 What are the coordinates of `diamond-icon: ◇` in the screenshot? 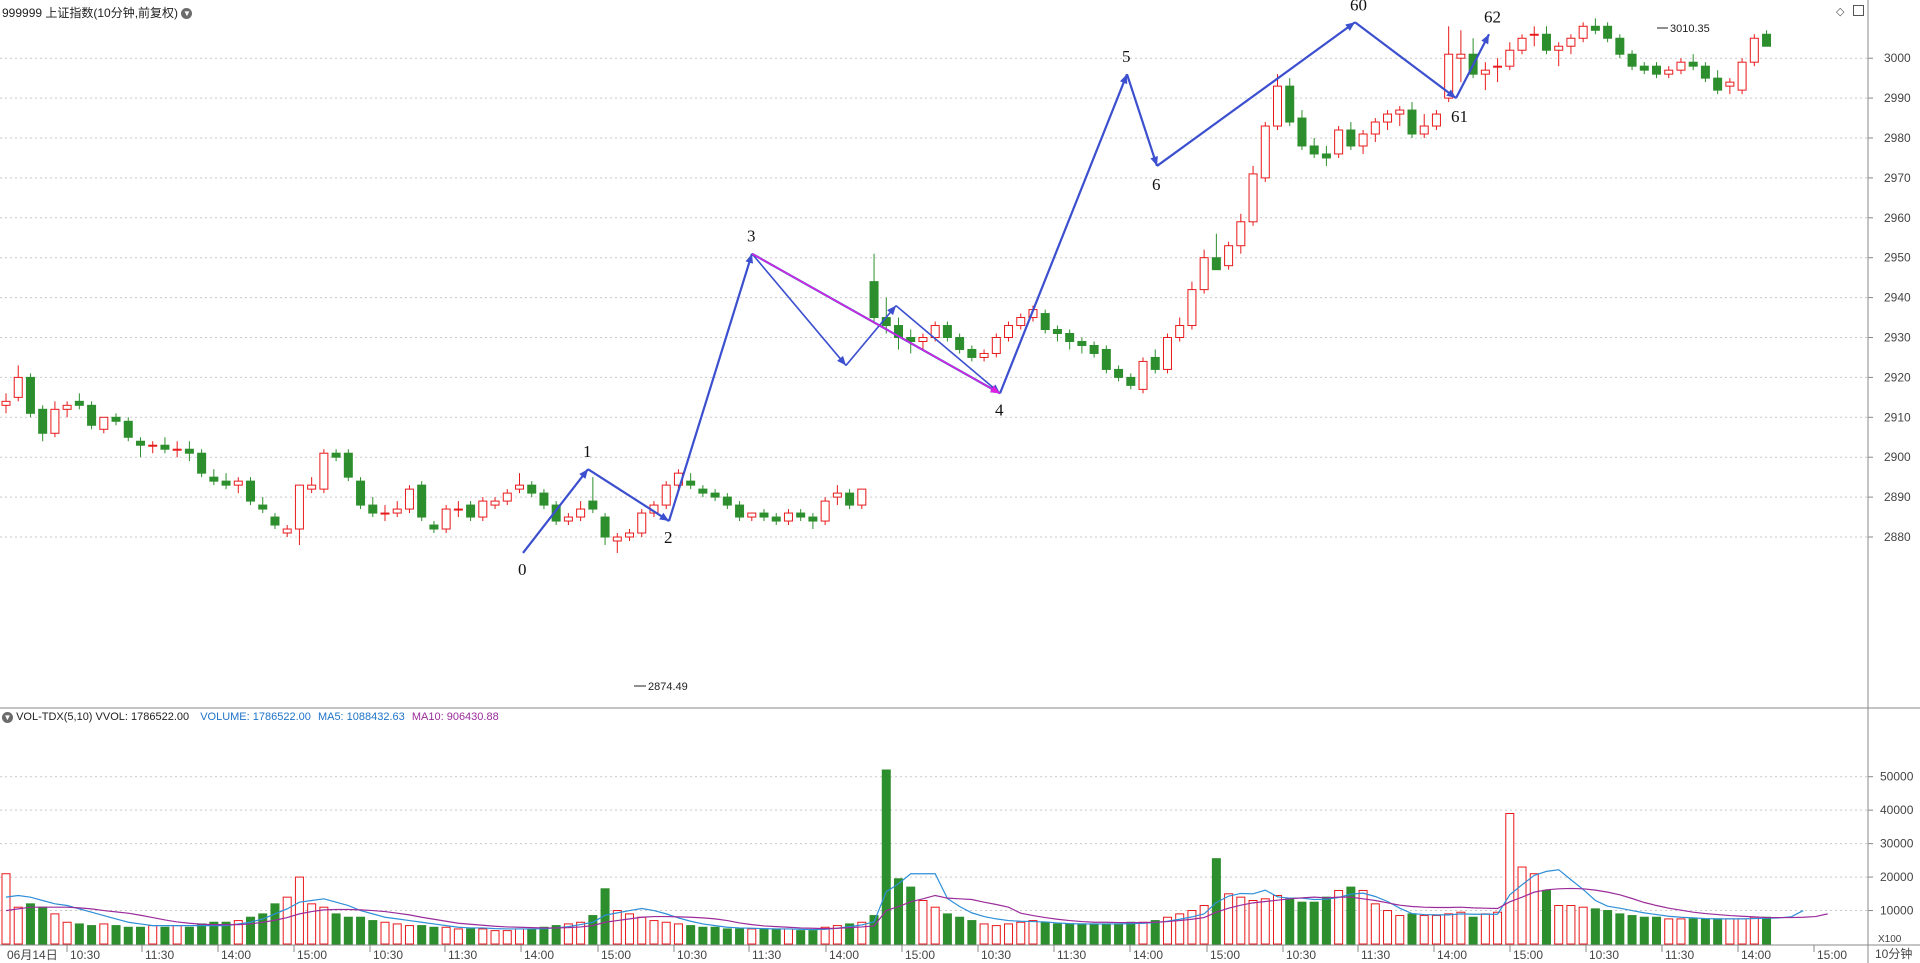 It's located at (1840, 12).